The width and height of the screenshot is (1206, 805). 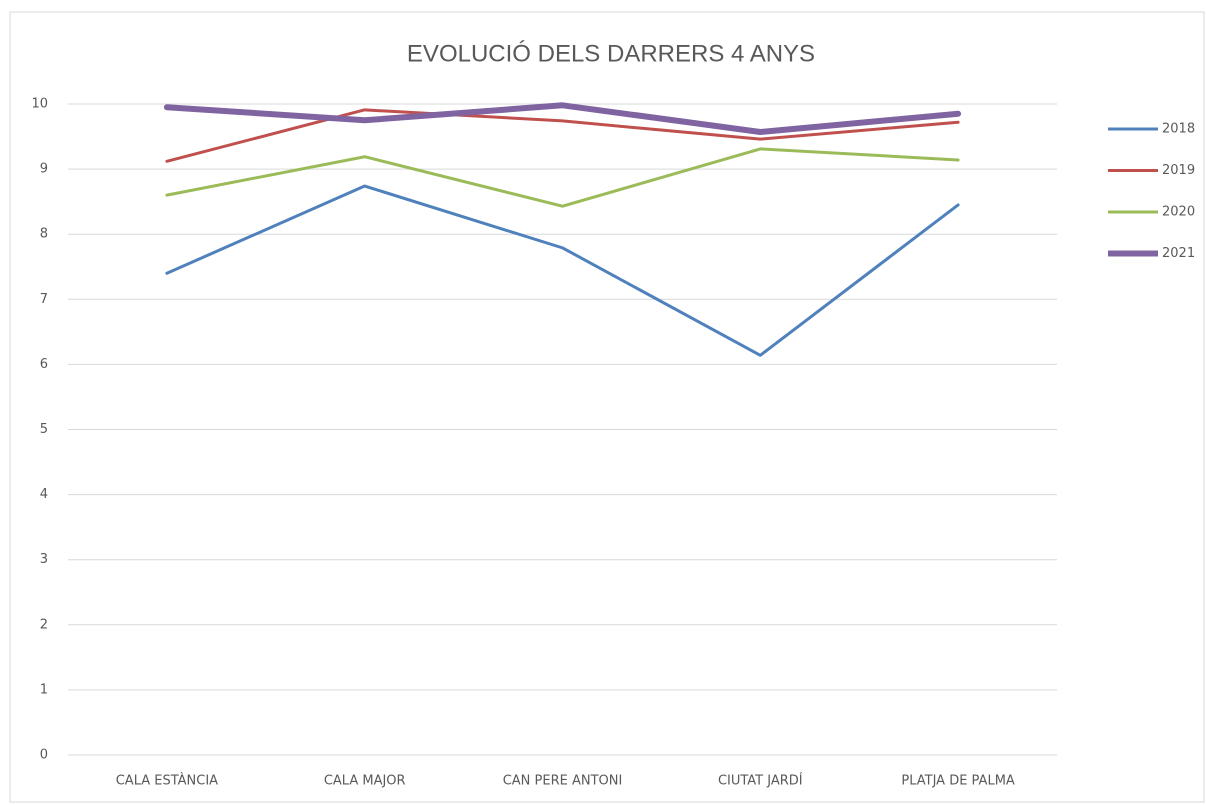 What do you see at coordinates (1178, 212) in the screenshot?
I see `legend-label: 2020` at bounding box center [1178, 212].